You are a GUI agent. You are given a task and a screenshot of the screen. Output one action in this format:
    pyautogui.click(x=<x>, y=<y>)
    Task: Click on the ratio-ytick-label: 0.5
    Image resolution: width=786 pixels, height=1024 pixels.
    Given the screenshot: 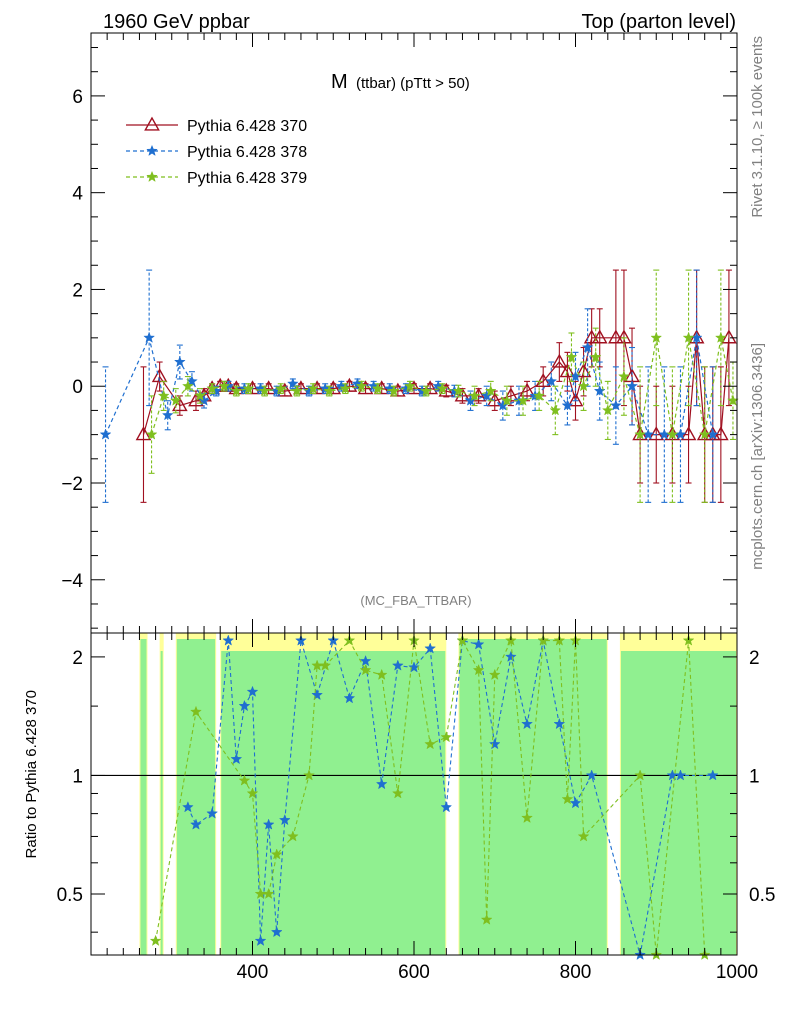 What is the action you would take?
    pyautogui.click(x=70, y=895)
    